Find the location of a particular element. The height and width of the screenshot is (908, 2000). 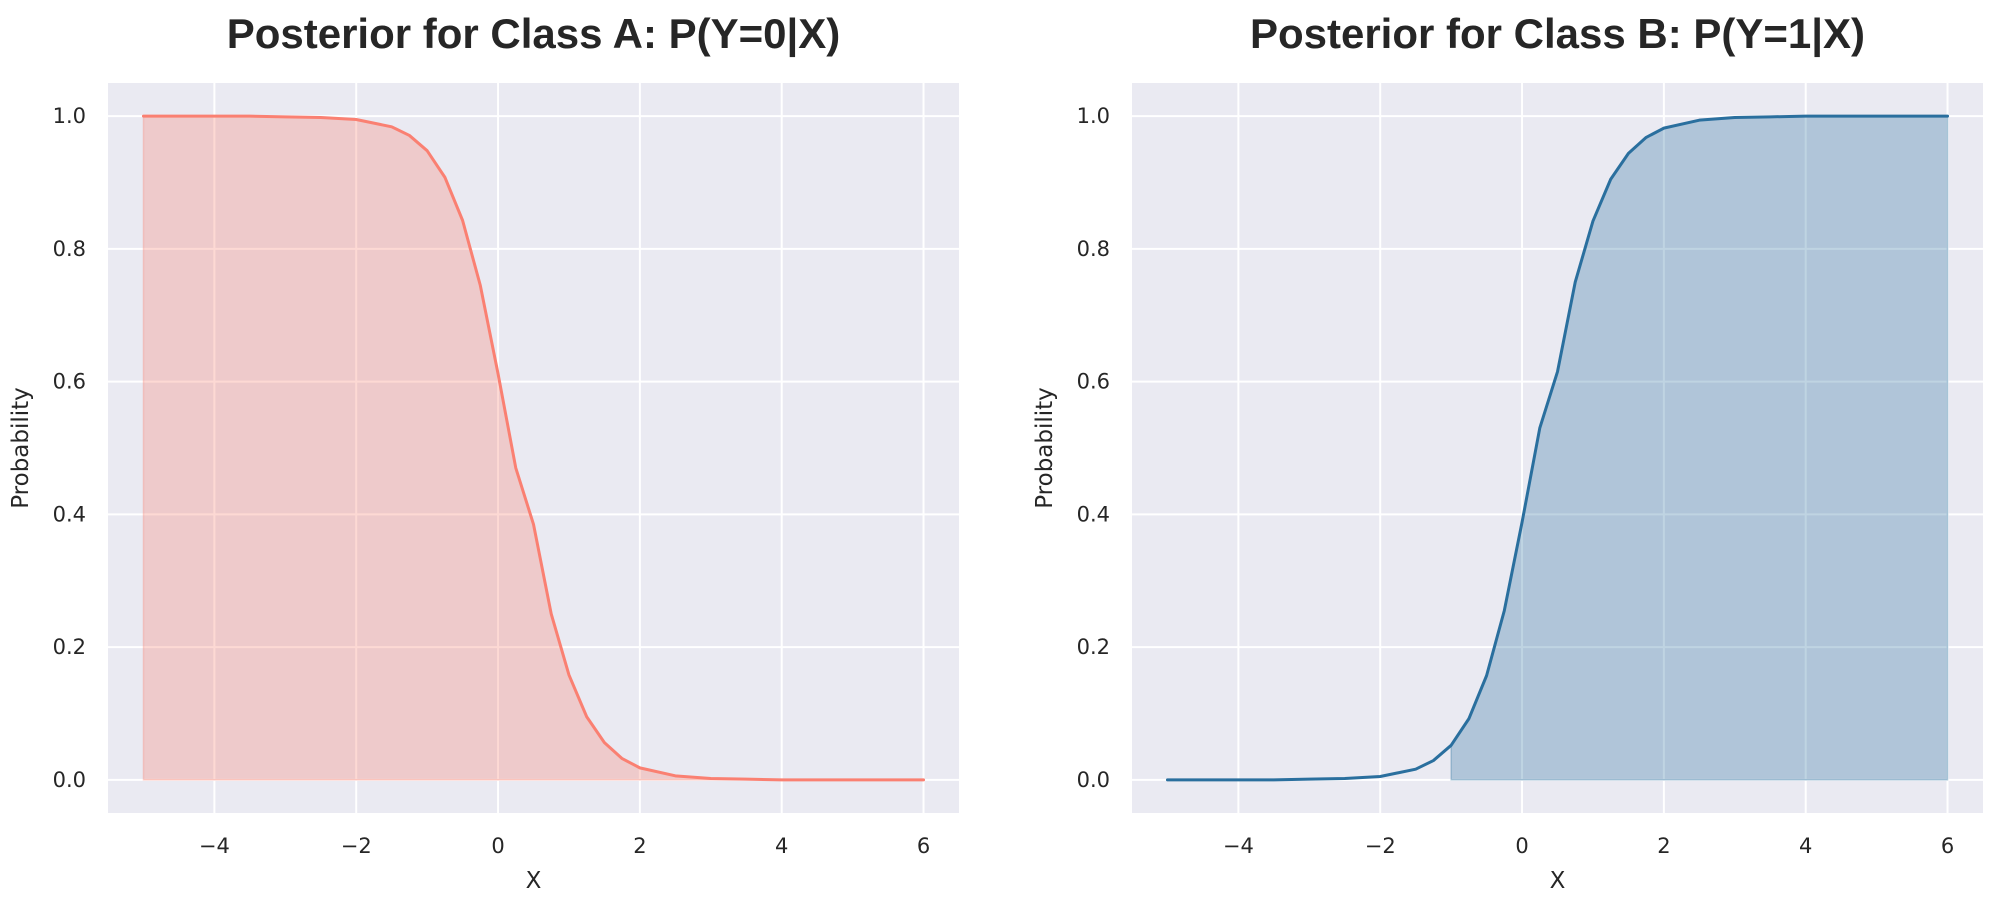

chart-title: Posterior for Class A: P(Y=0|X) is located at coordinates (534, 34).